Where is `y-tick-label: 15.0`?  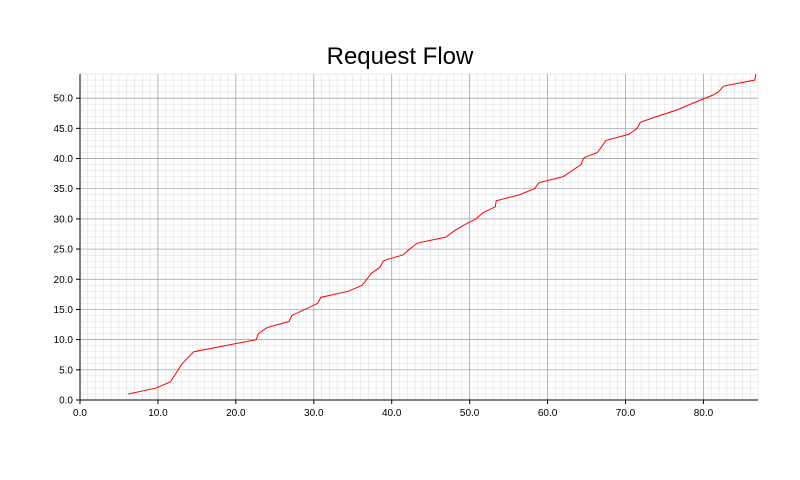 y-tick-label: 15.0 is located at coordinates (64, 310).